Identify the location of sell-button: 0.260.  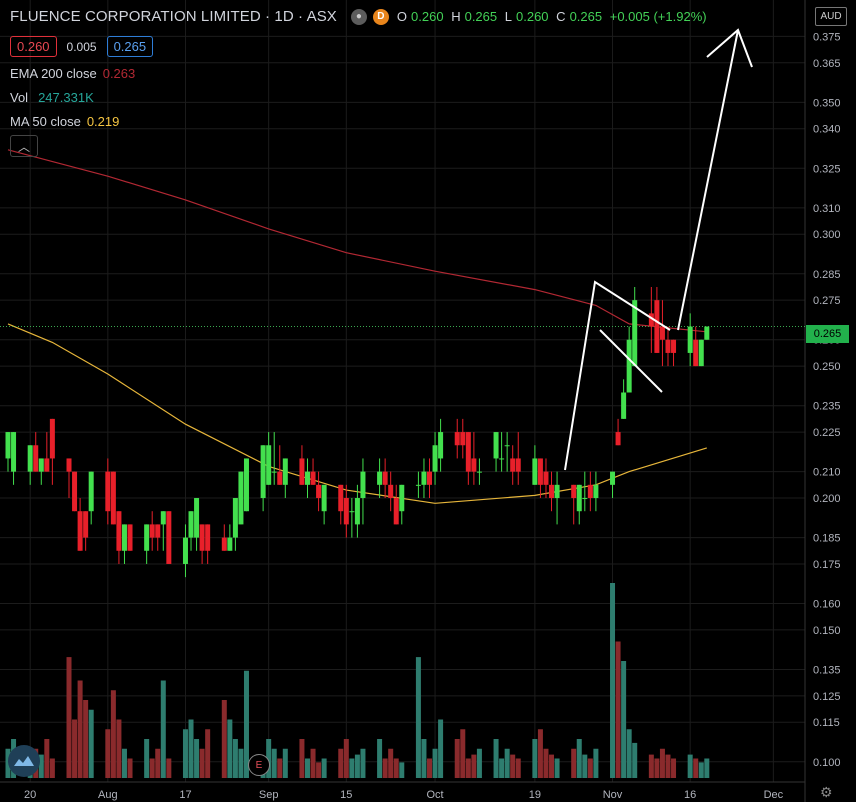
(33, 46).